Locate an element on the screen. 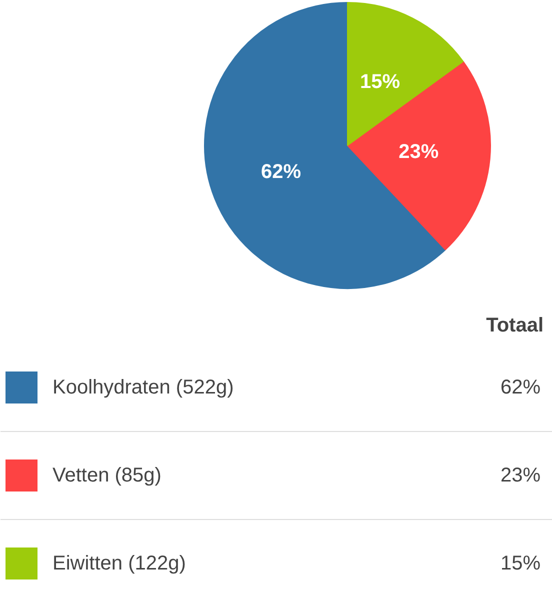 The image size is (552, 593). data-label: 15% is located at coordinates (380, 81).